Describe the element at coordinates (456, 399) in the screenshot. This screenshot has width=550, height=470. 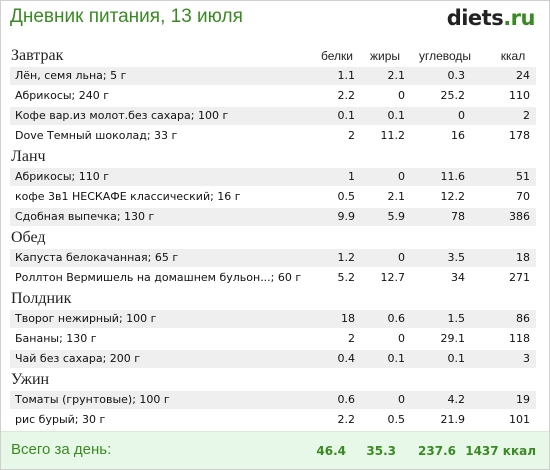
I see `food-carbs: 4.2` at that location.